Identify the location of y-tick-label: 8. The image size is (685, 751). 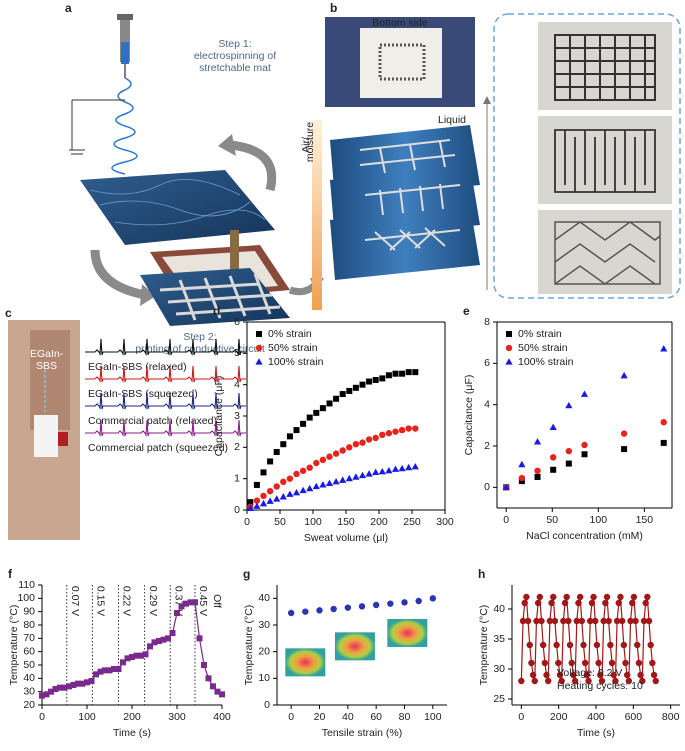
(487, 322).